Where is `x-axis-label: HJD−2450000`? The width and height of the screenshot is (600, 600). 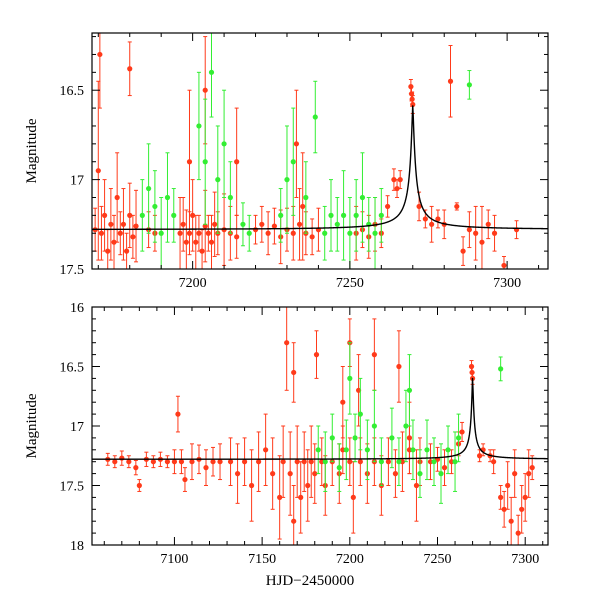 x-axis-label: HJD−2450000 is located at coordinates (310, 581).